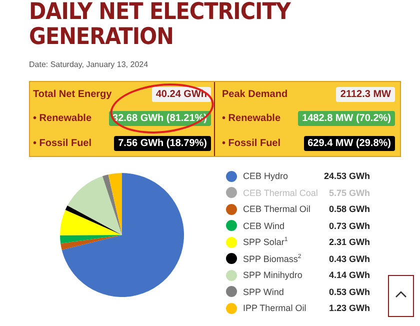  Describe the element at coordinates (162, 143) in the screenshot. I see `text: 7.56 GWh (18.79%)` at that location.